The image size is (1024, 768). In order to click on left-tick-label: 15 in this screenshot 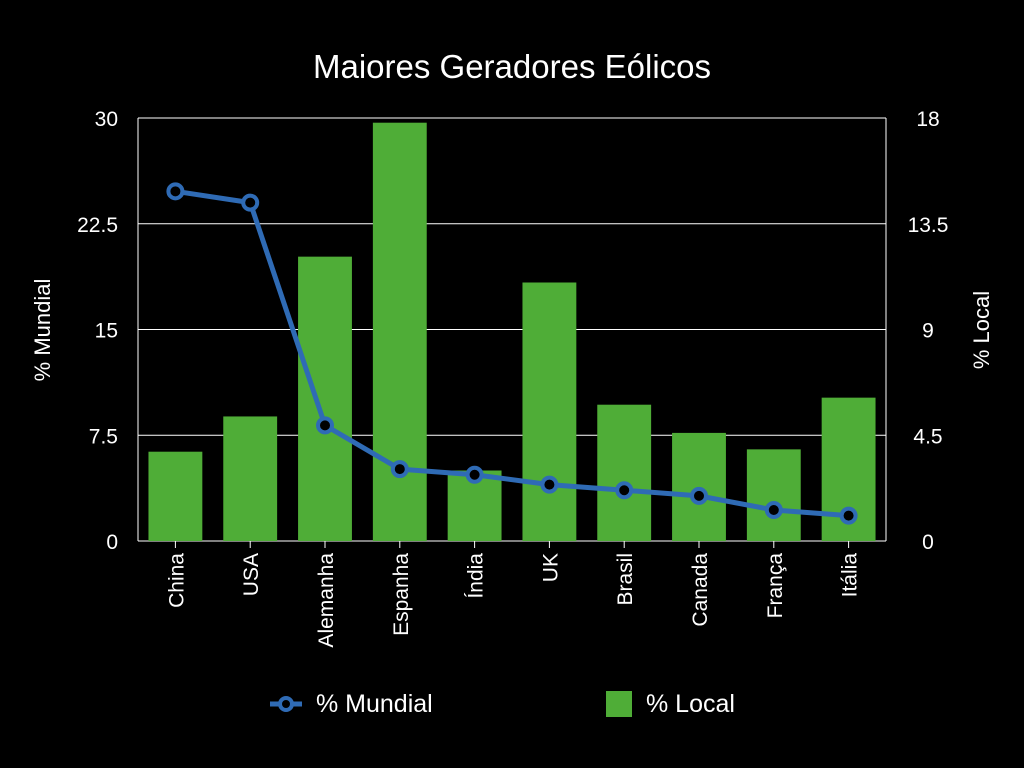, I will do `click(106, 331)`.